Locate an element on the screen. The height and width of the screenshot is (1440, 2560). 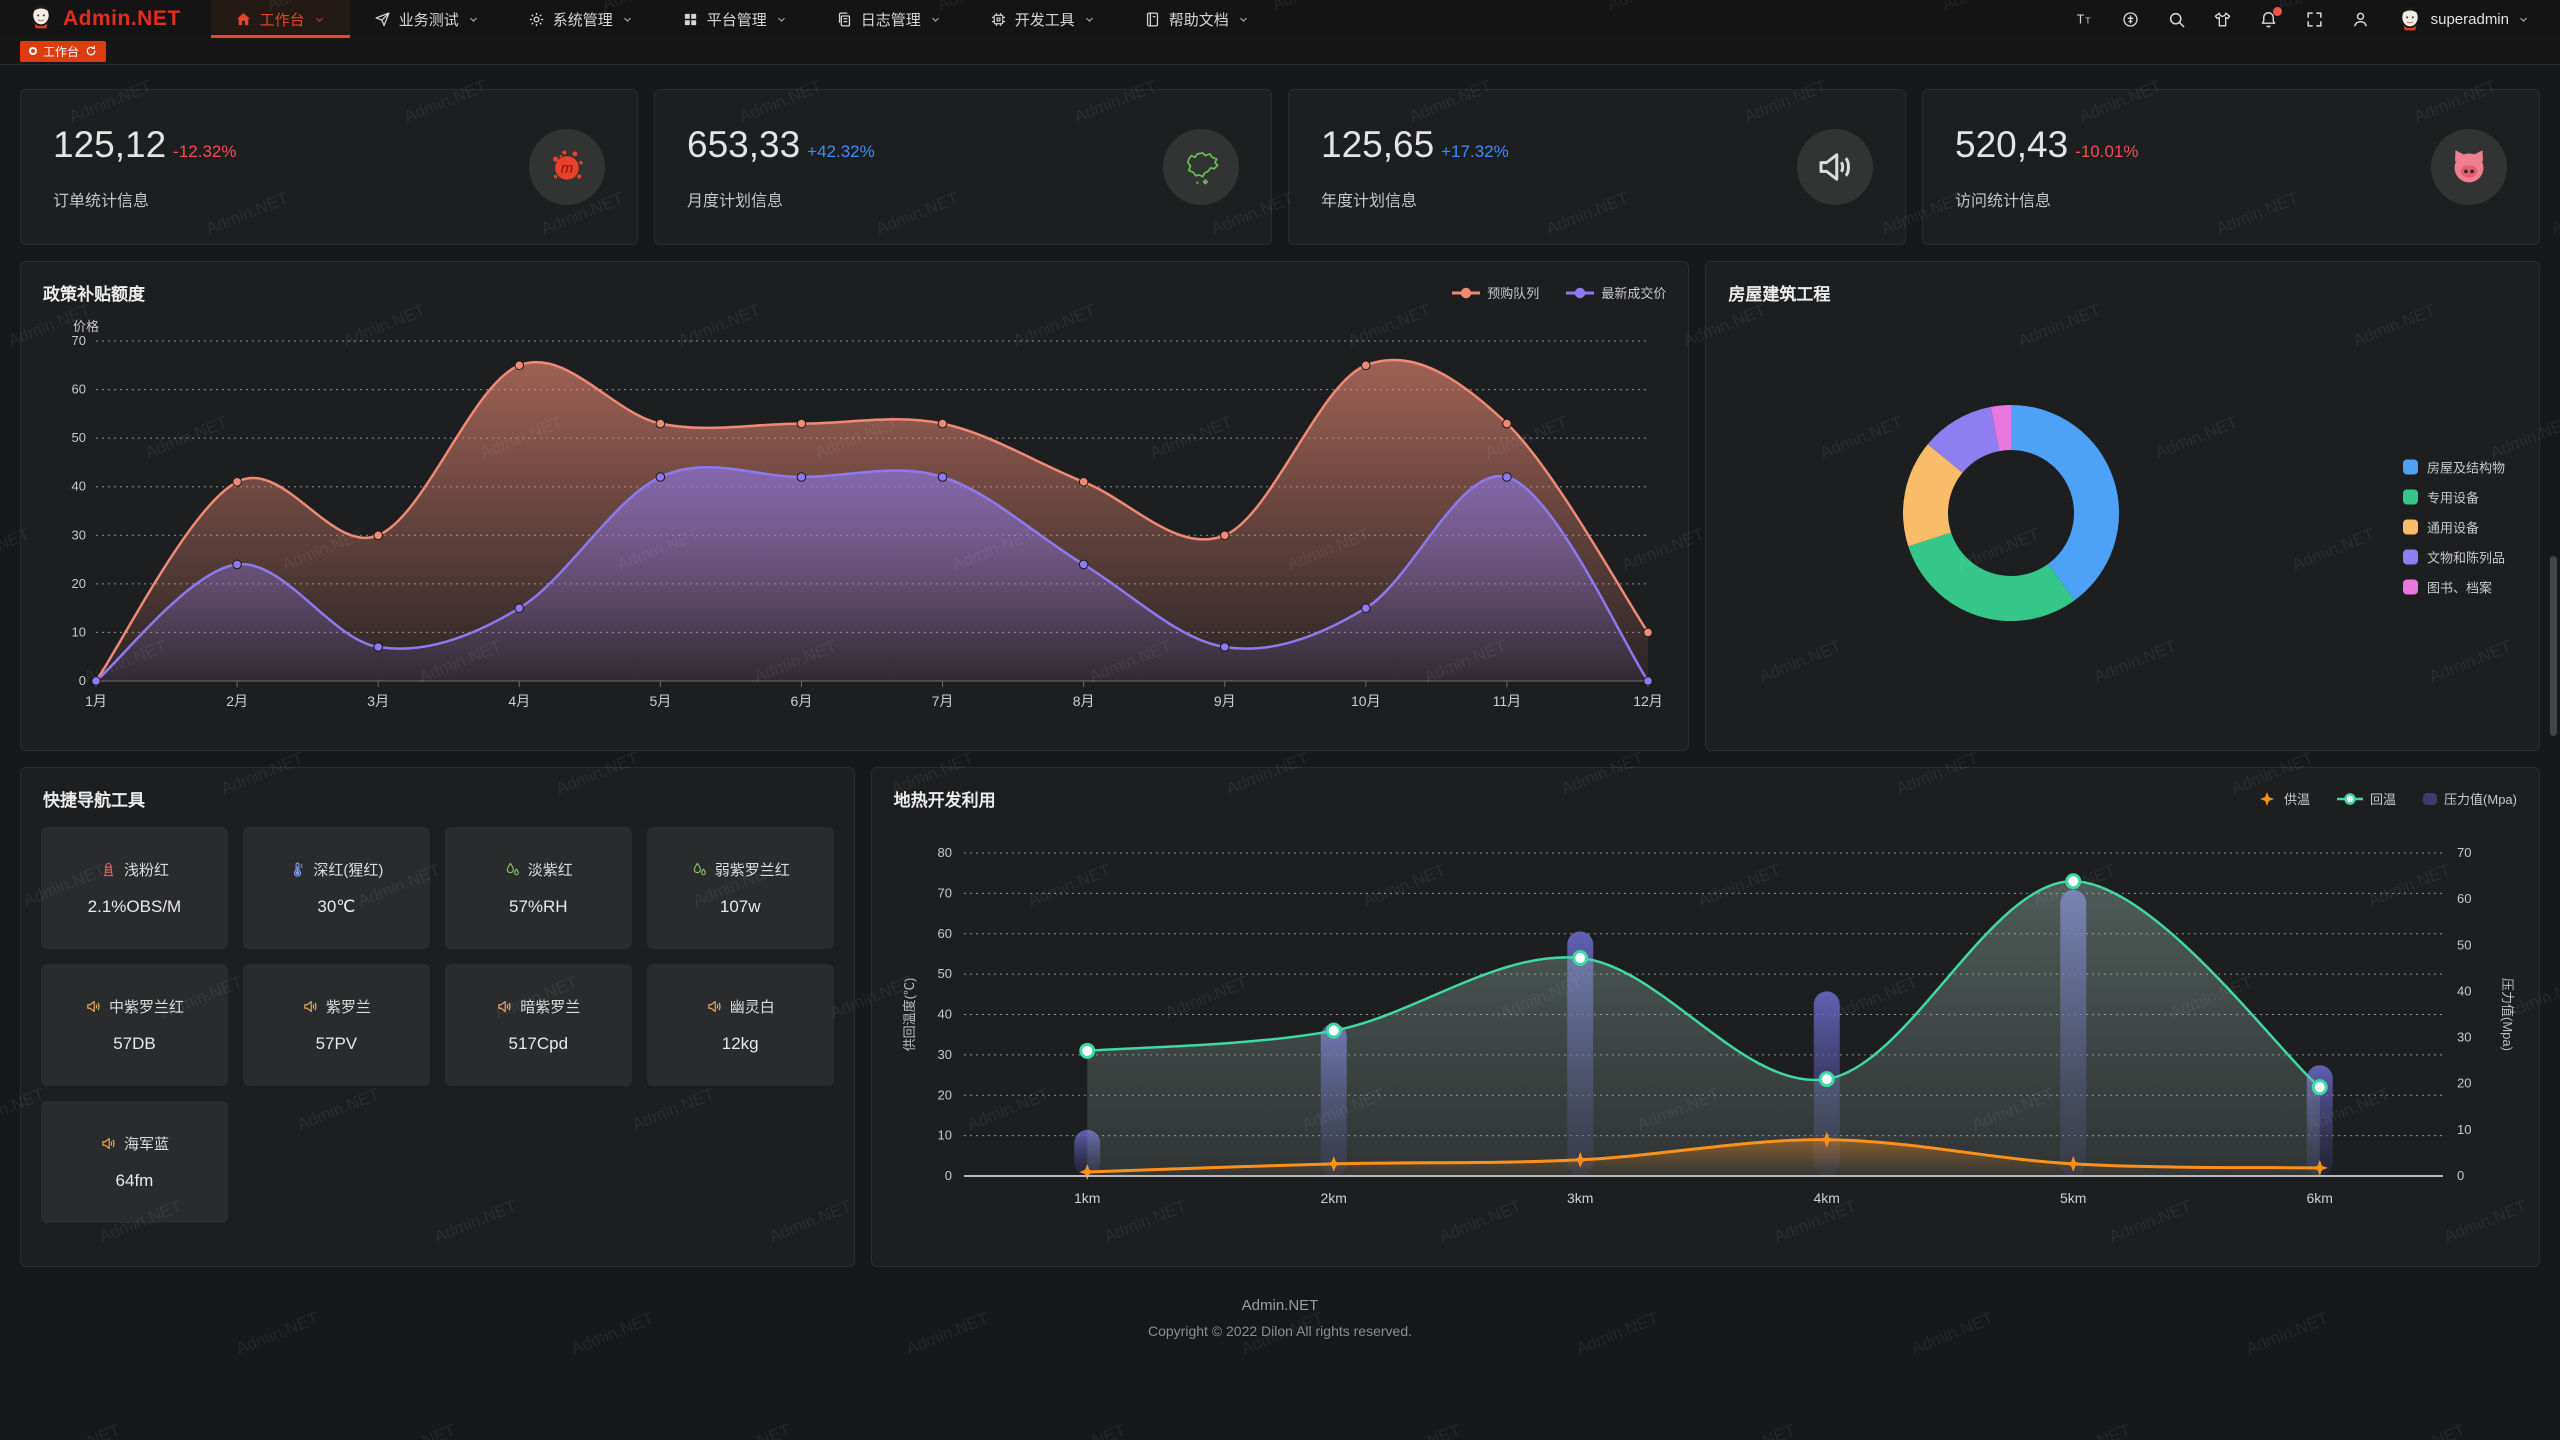
menu-label: 日志管理 is located at coordinates (890, 20).